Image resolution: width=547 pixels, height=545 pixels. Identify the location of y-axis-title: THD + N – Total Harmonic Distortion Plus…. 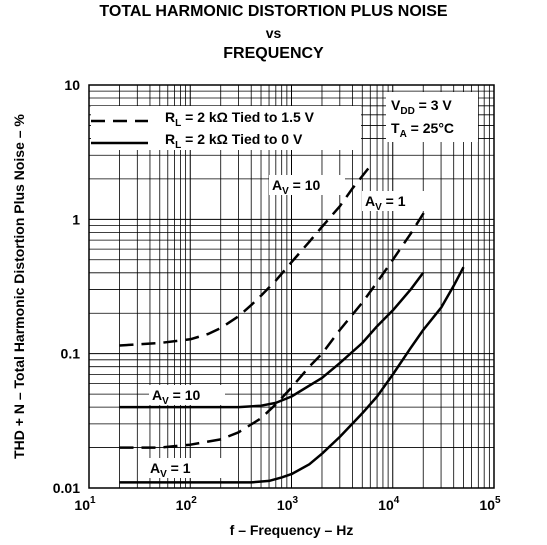
(19, 286).